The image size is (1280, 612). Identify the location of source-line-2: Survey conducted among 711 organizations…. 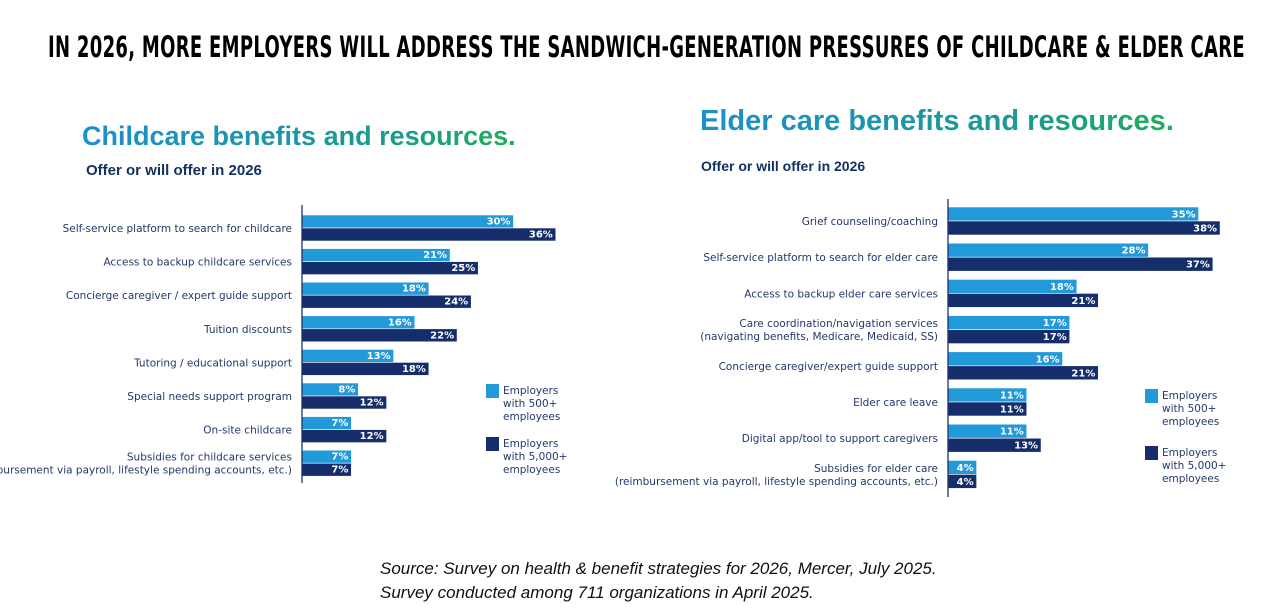
(597, 592).